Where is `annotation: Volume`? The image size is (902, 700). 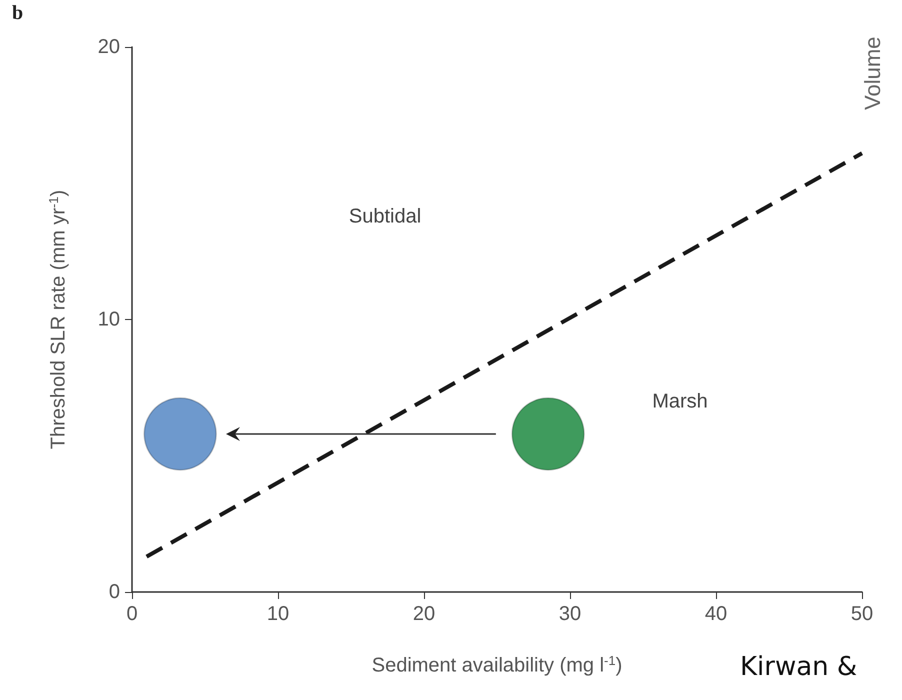
annotation: Volume is located at coordinates (873, 73).